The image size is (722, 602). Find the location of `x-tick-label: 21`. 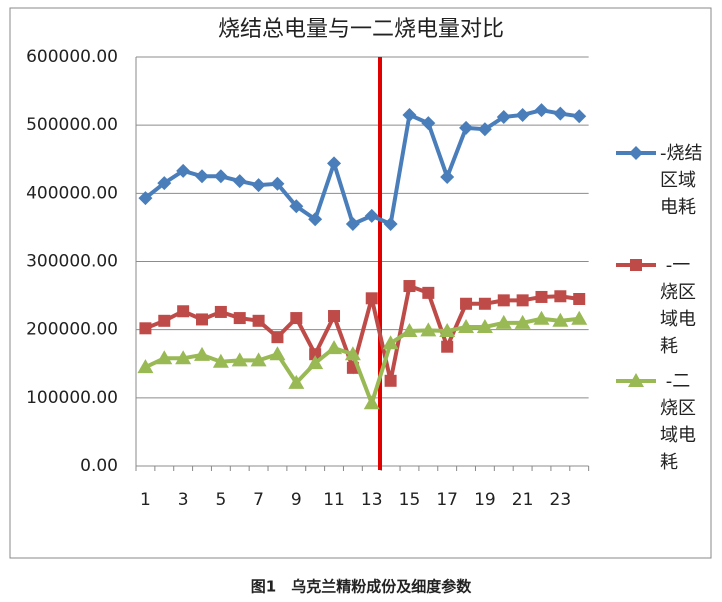

x-tick-label: 21 is located at coordinates (523, 500).